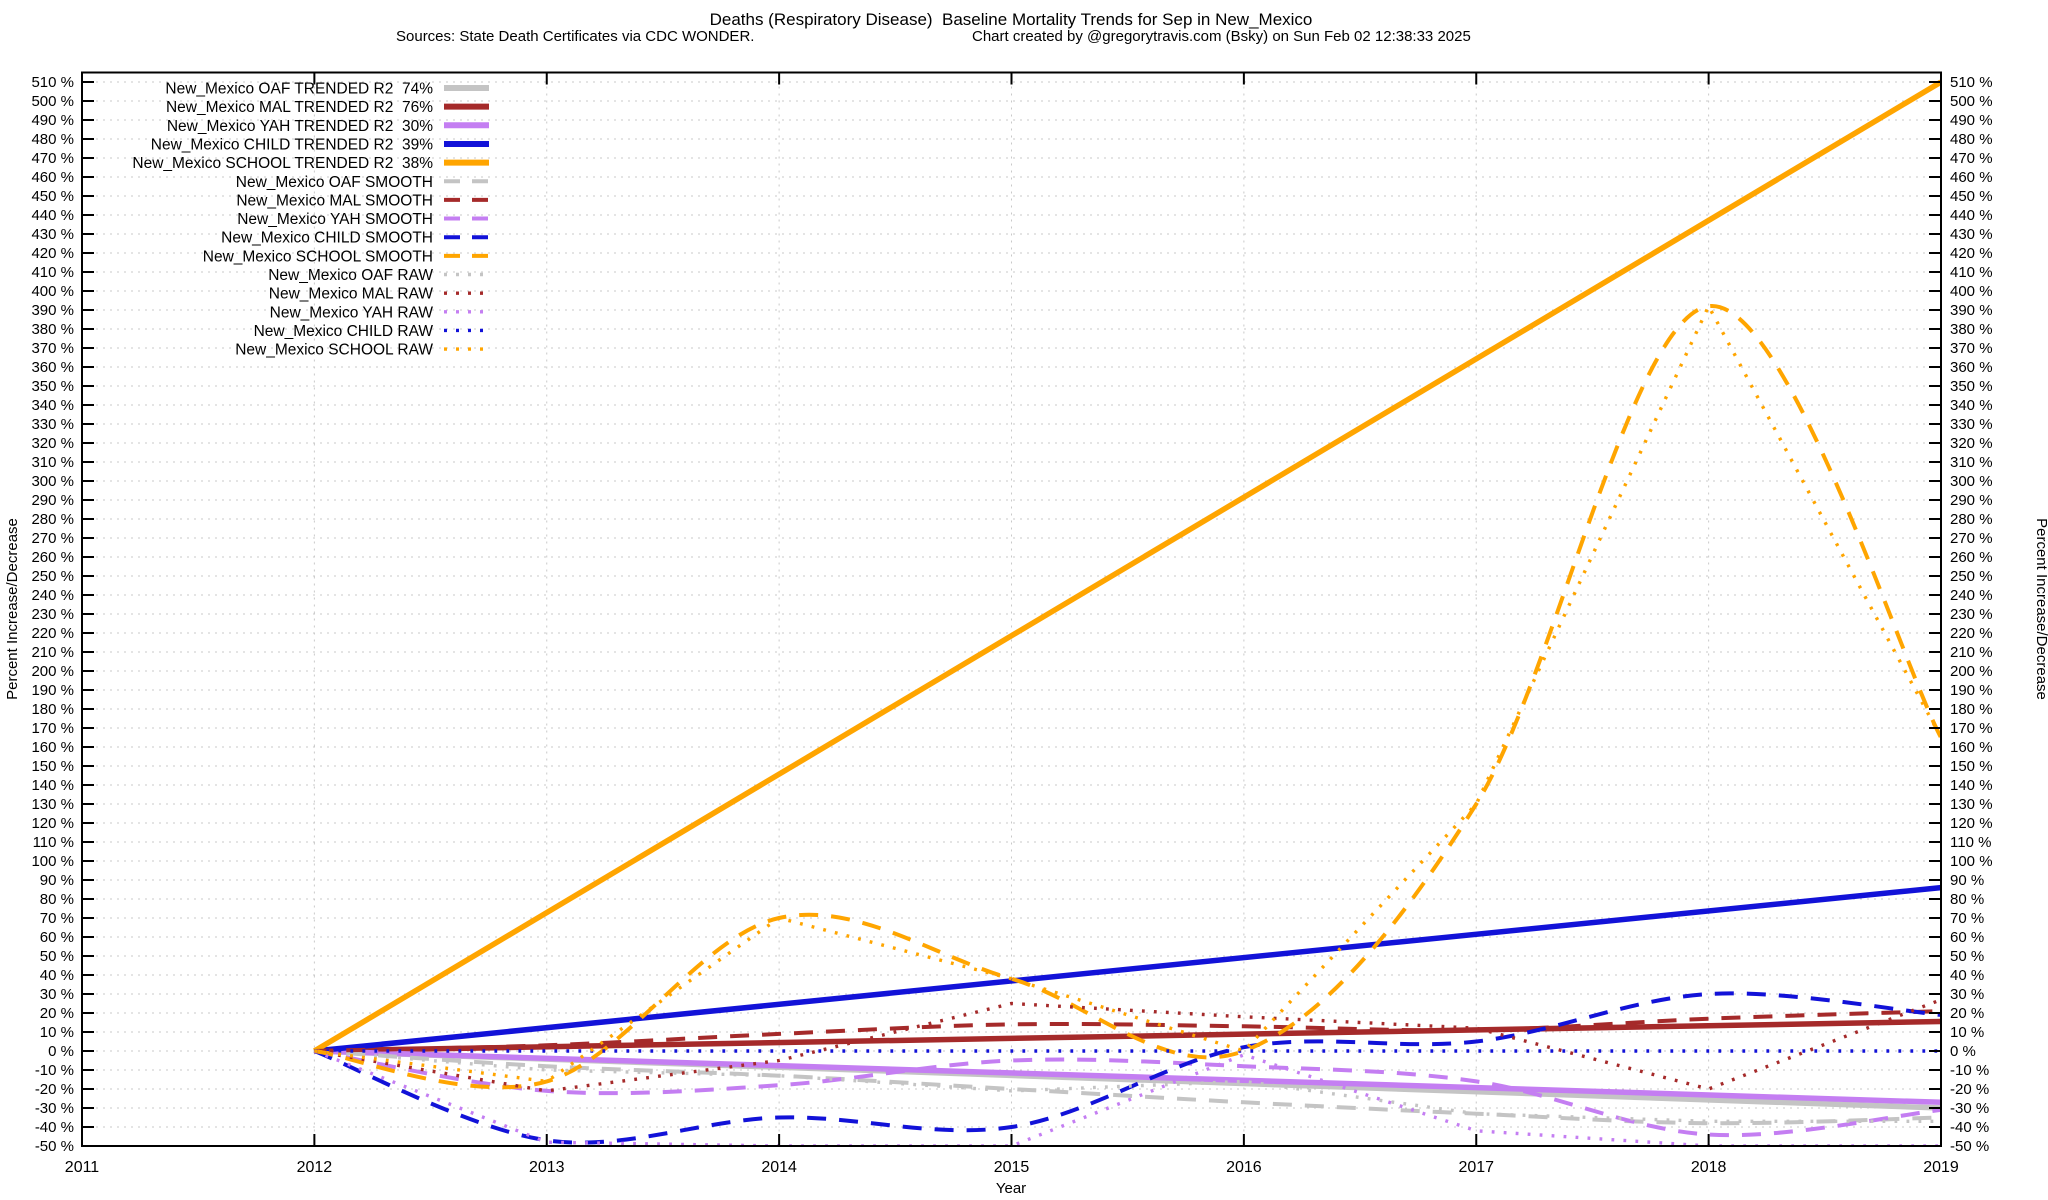 Image resolution: width=2048 pixels, height=1200 pixels. Describe the element at coordinates (52, 234) in the screenshot. I see `y-tick-label-left: 430 %` at that location.